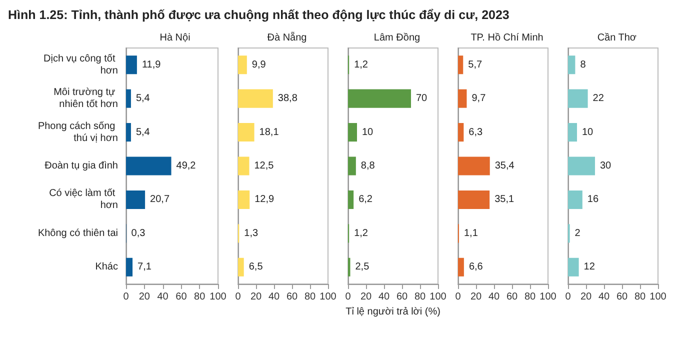 Image resolution: width=680 pixels, height=348 pixels. I want to click on x-axis-title: Tỉ lệ người trả lời (%), so click(393, 312).